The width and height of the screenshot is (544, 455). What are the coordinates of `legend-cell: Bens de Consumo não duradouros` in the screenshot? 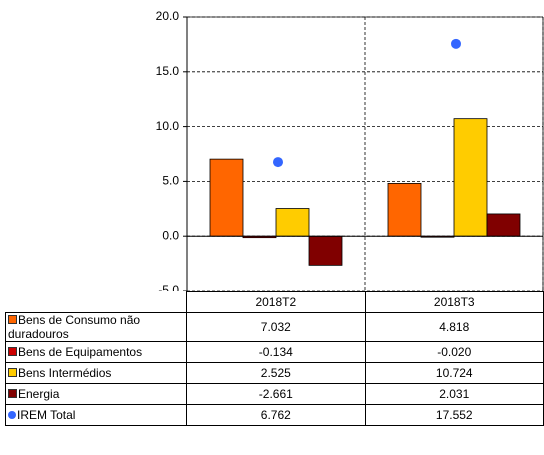 It's located at (96, 327).